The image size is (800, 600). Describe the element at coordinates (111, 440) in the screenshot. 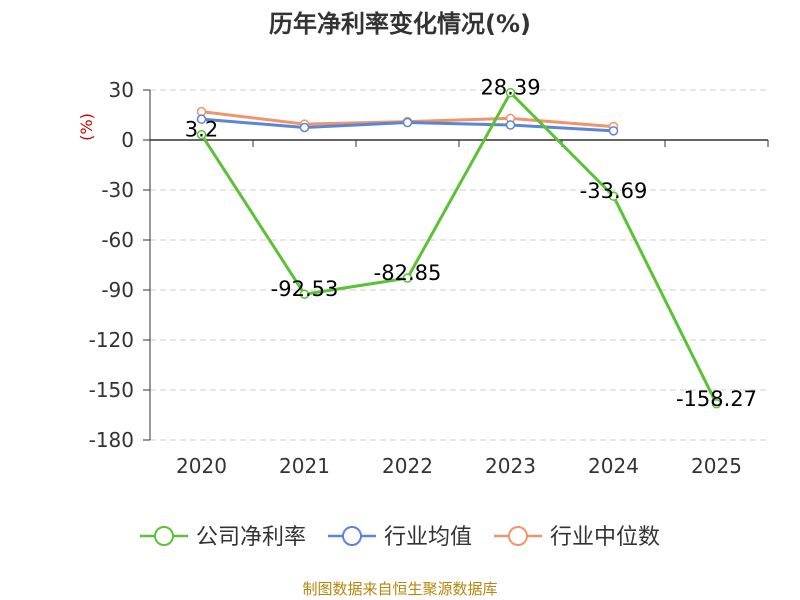

I see `y-tick-label: -180` at that location.